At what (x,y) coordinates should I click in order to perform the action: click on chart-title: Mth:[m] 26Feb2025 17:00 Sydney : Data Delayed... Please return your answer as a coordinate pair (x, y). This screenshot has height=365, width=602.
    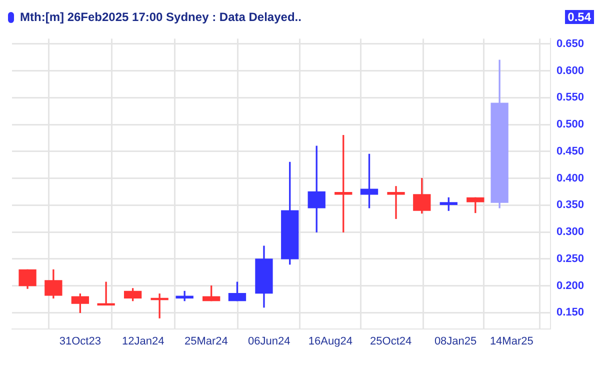
    Looking at the image, I should click on (161, 17).